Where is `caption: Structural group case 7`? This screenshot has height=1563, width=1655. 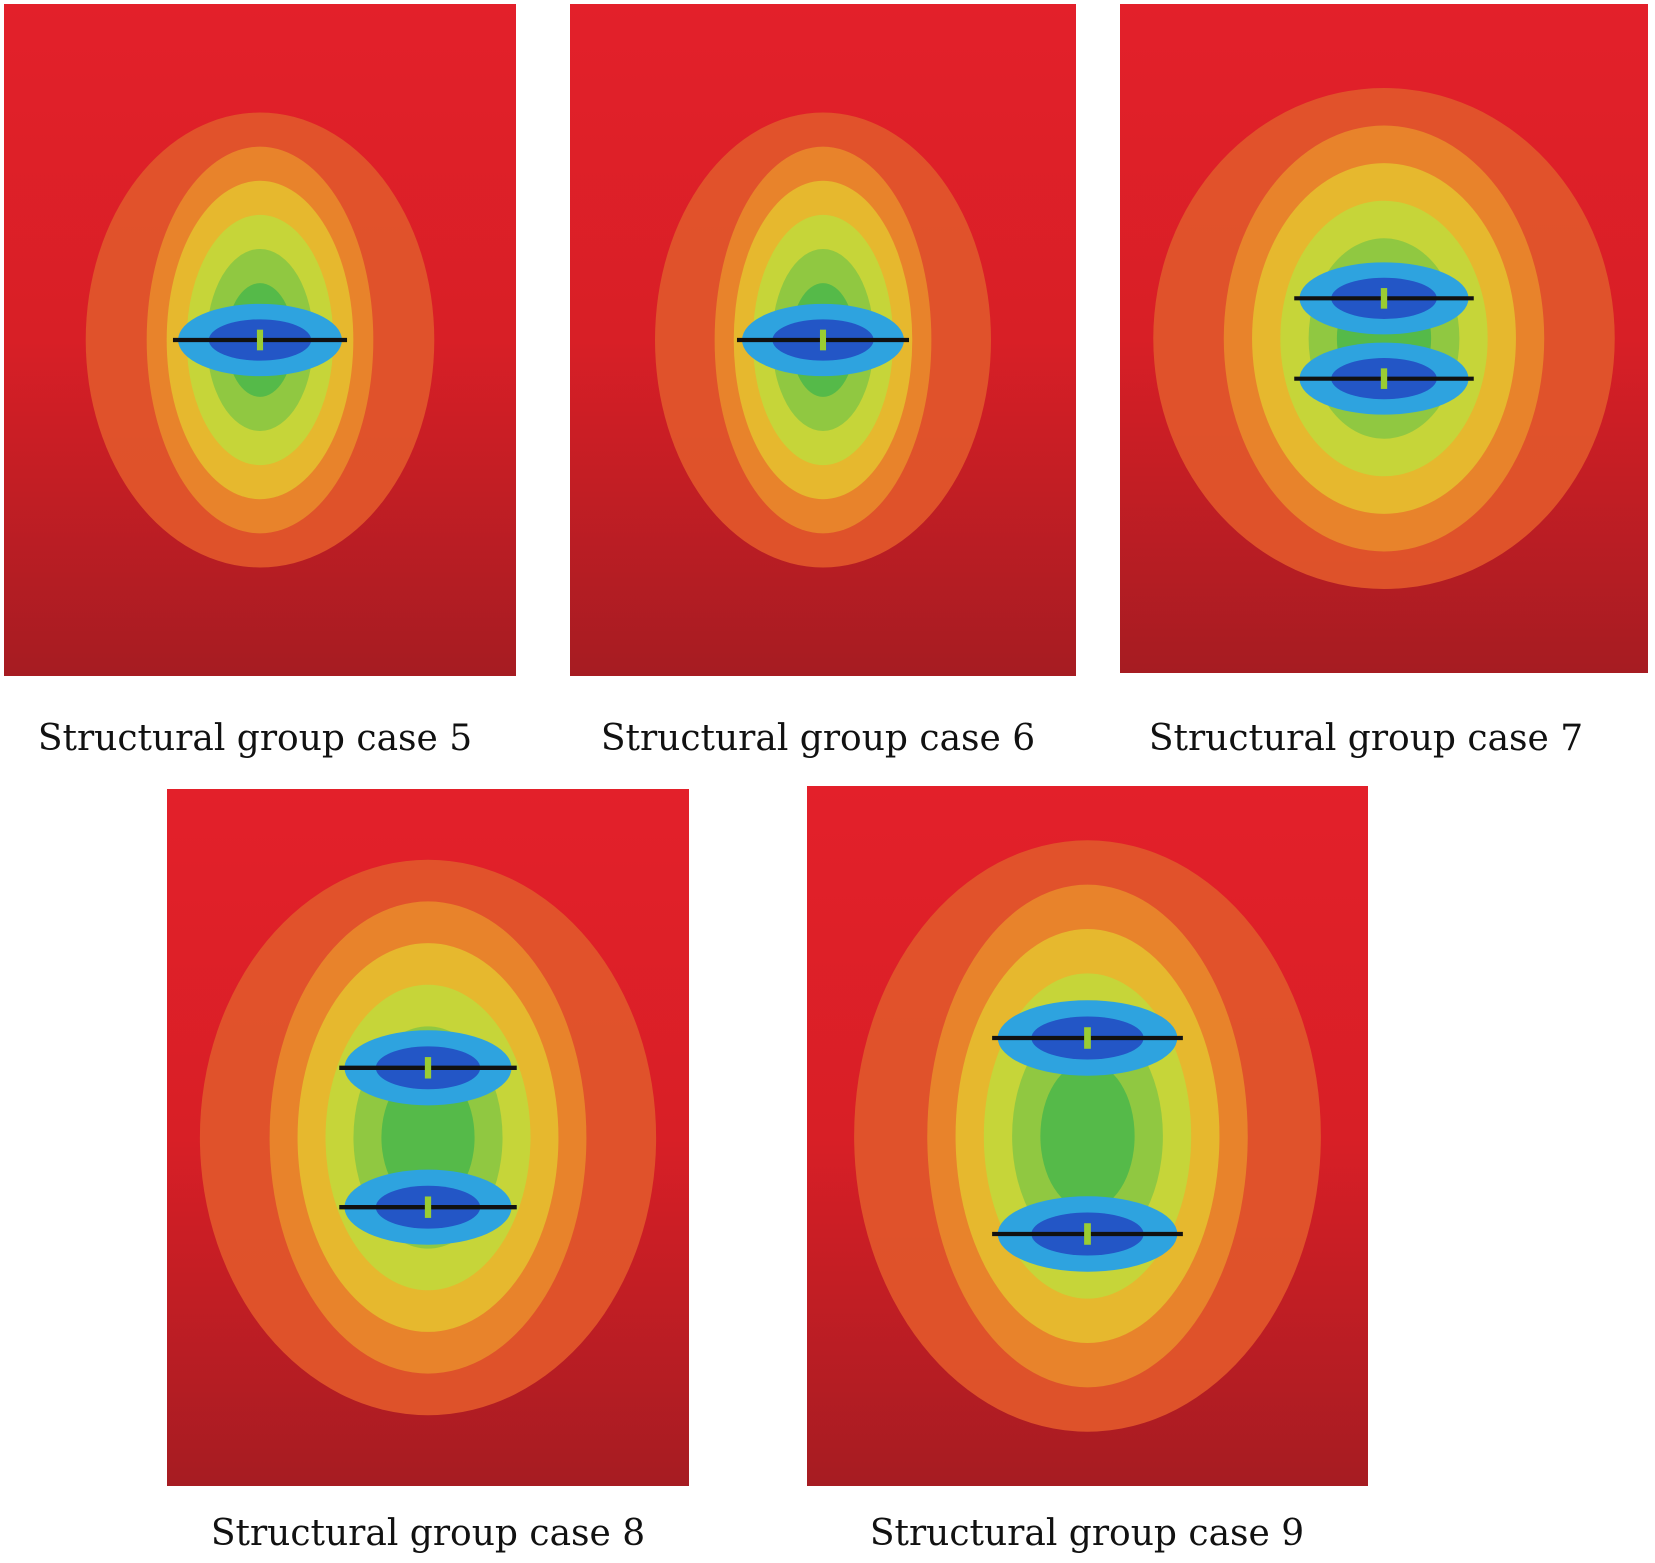
caption: Structural group case 7 is located at coordinates (1366, 738).